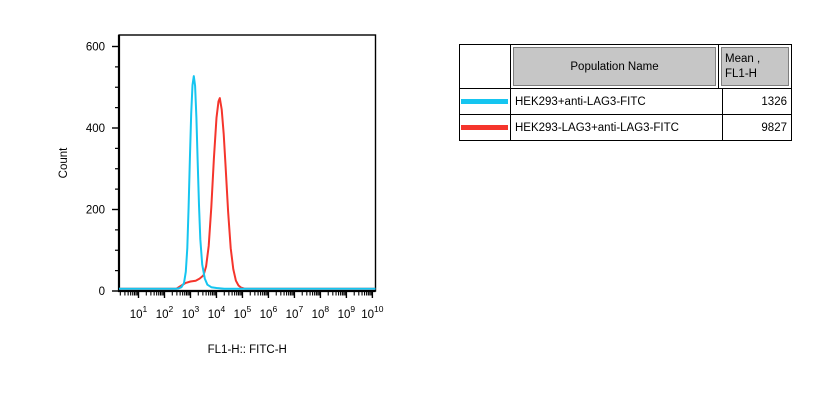  I want to click on x-tick-label: 10⁹, so click(347, 312).